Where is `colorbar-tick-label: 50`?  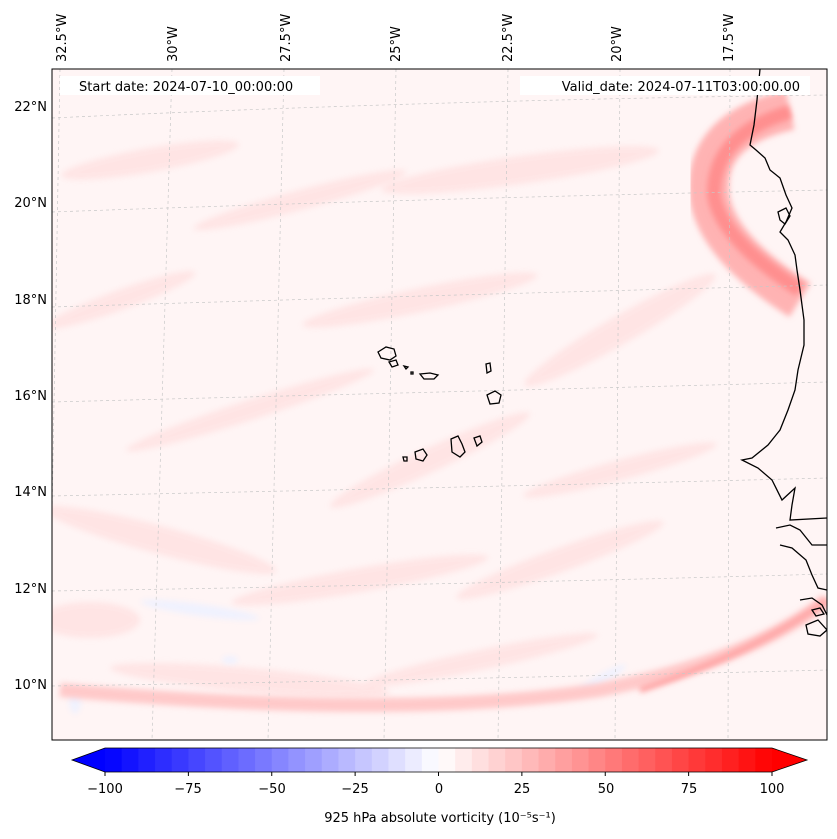
colorbar-tick-label: 50 is located at coordinates (606, 789).